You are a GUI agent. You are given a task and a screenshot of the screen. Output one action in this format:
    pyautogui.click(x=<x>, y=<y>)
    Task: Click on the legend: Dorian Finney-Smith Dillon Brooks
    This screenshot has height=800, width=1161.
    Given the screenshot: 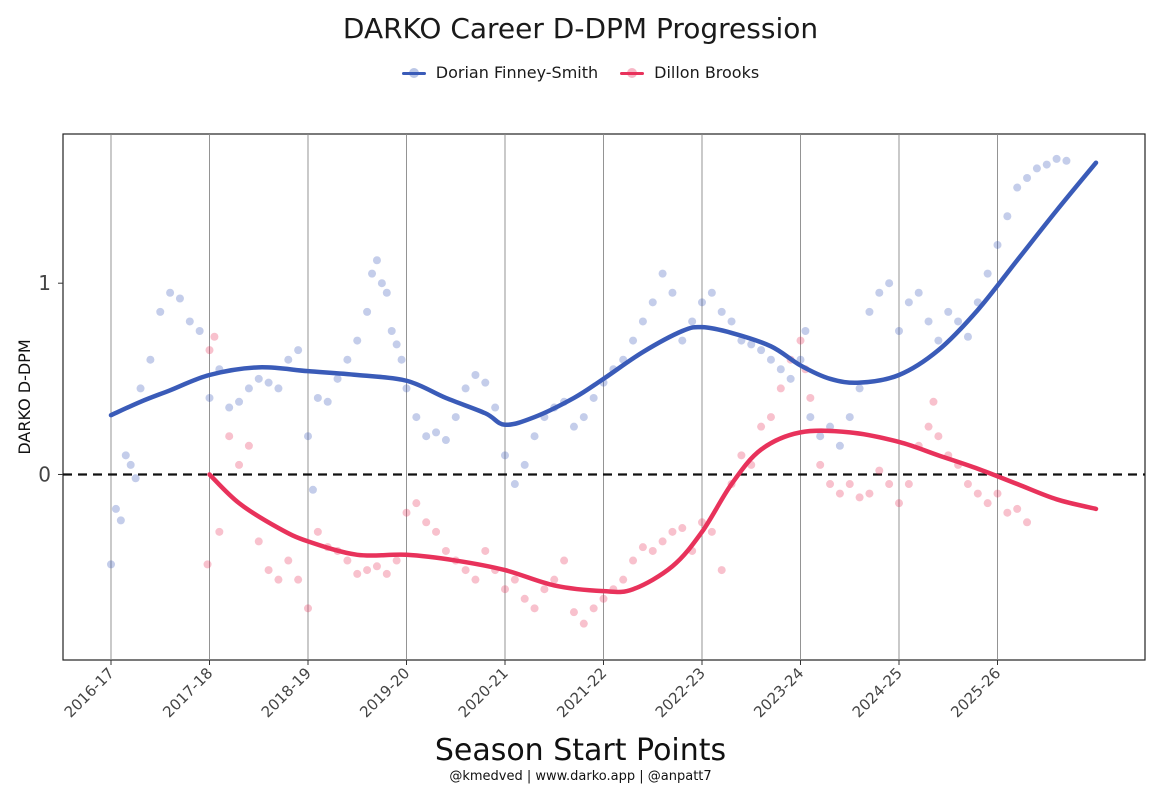 What is the action you would take?
    pyautogui.click(x=580, y=72)
    